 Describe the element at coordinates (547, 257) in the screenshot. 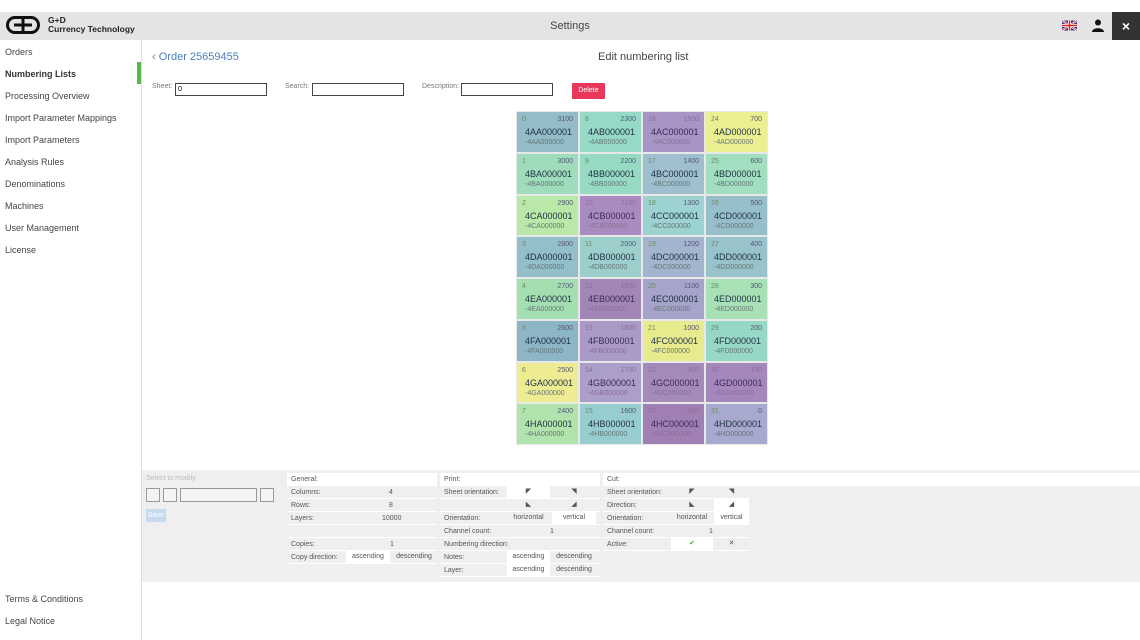

I see `grid-cell: 3 2800 4DA000001 -4DA000000` at that location.